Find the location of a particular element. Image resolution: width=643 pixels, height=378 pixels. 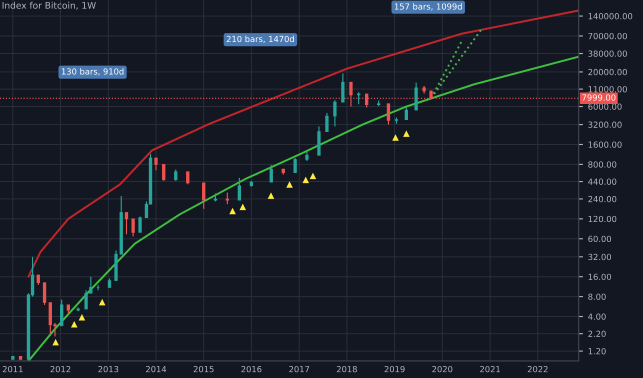

x-tick-label: 2022 is located at coordinates (538, 369).